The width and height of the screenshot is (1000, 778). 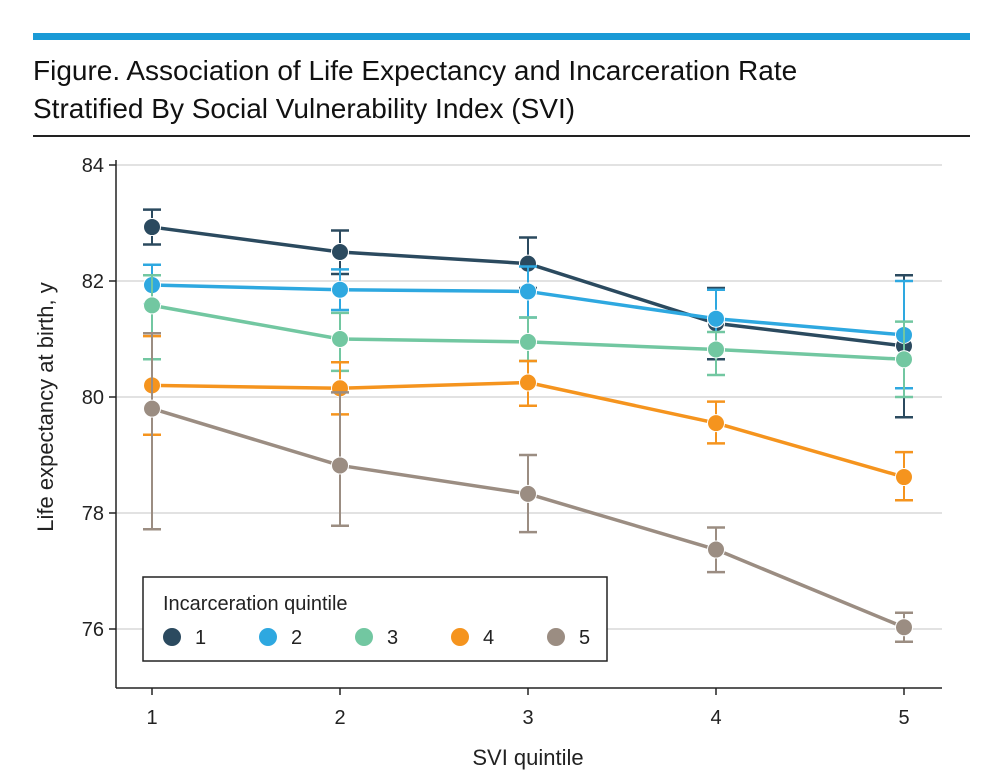 What do you see at coordinates (151, 718) in the screenshot?
I see `x-tick-label-1: 1` at bounding box center [151, 718].